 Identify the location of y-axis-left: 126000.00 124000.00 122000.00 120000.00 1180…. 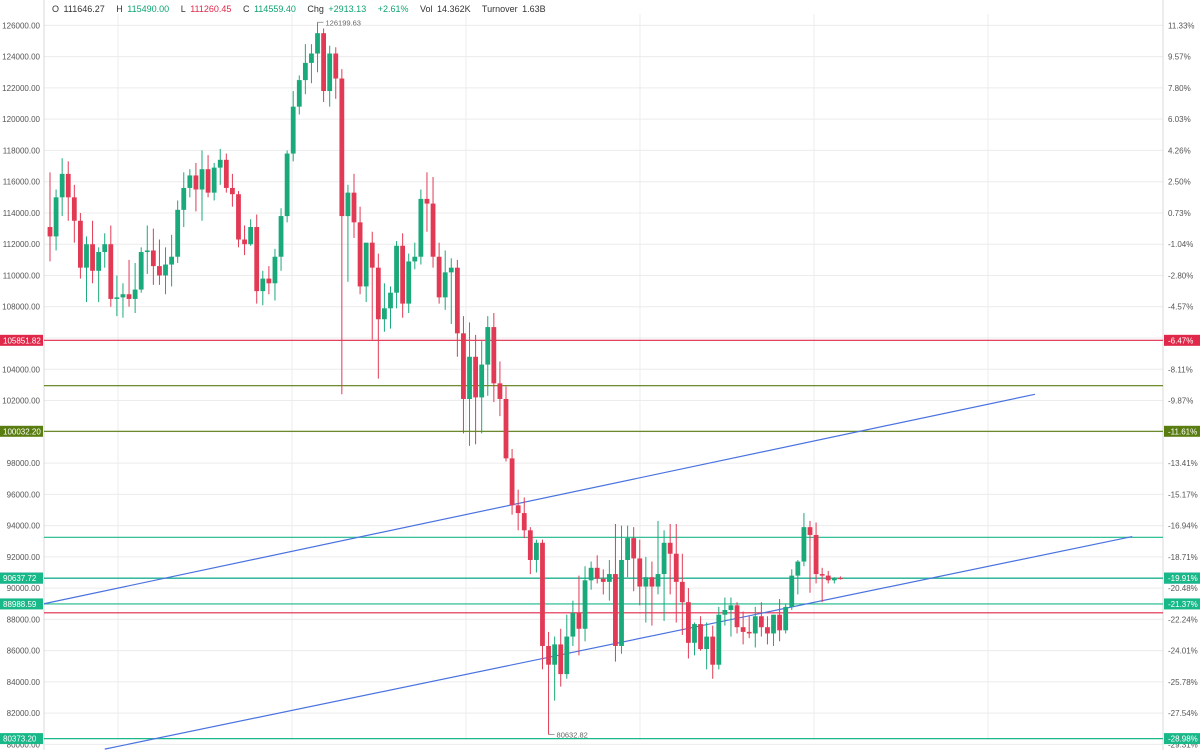
(21, 385).